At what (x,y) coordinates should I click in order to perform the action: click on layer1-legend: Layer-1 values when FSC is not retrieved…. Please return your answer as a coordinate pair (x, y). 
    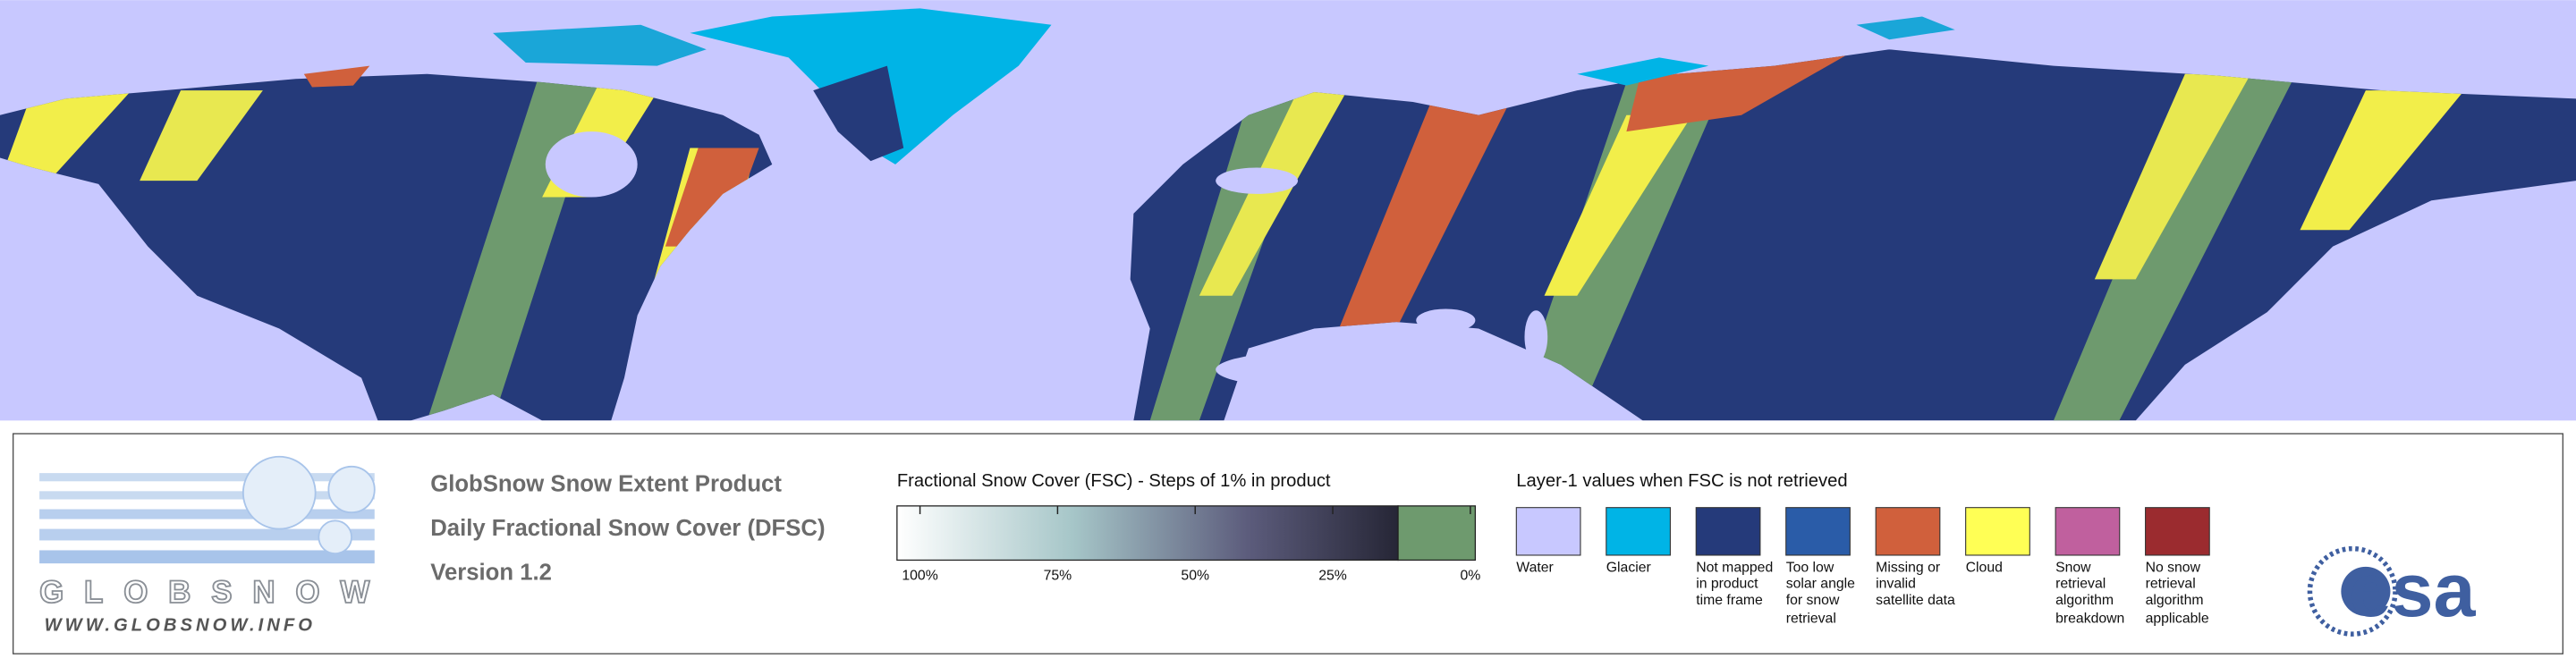
    Looking at the image, I should click on (1862, 548).